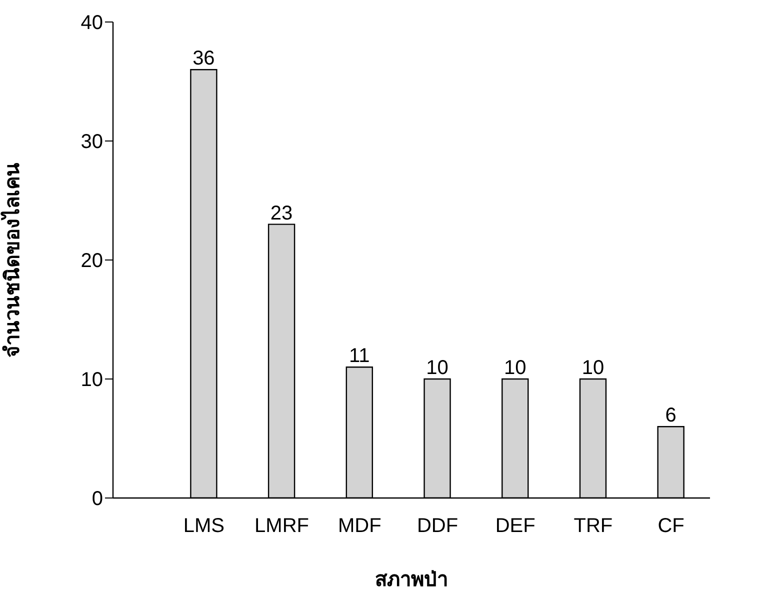 The image size is (773, 600). Describe the element at coordinates (360, 526) in the screenshot. I see `x-tick-label: MDF` at that location.